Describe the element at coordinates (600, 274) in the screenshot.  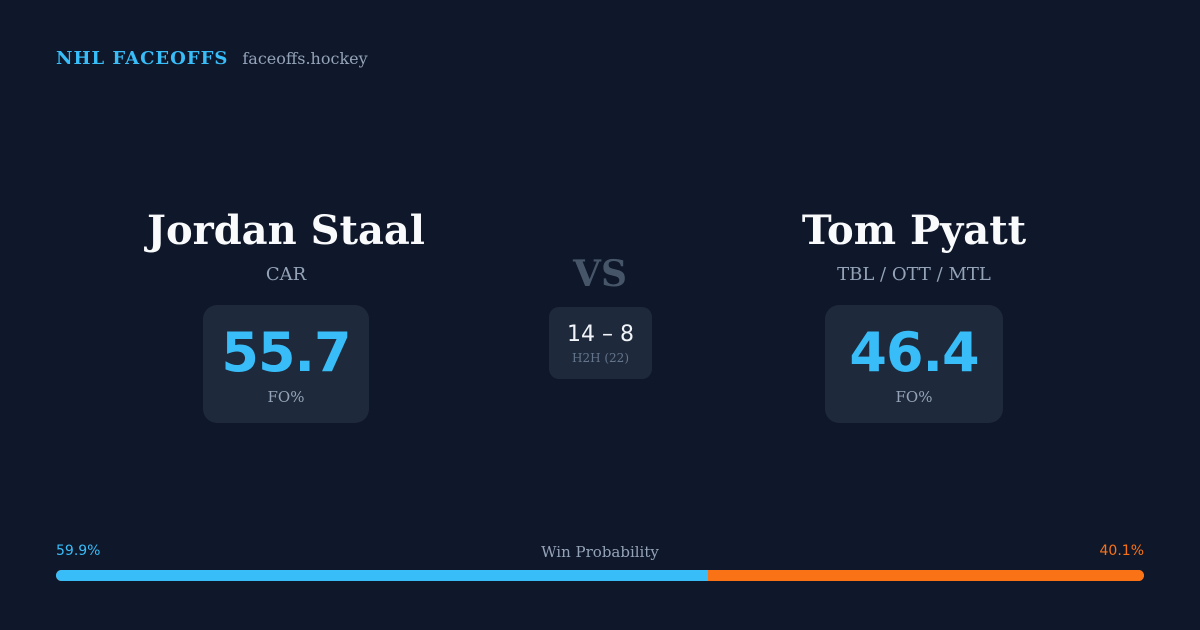
I see `versus-label: VS` at that location.